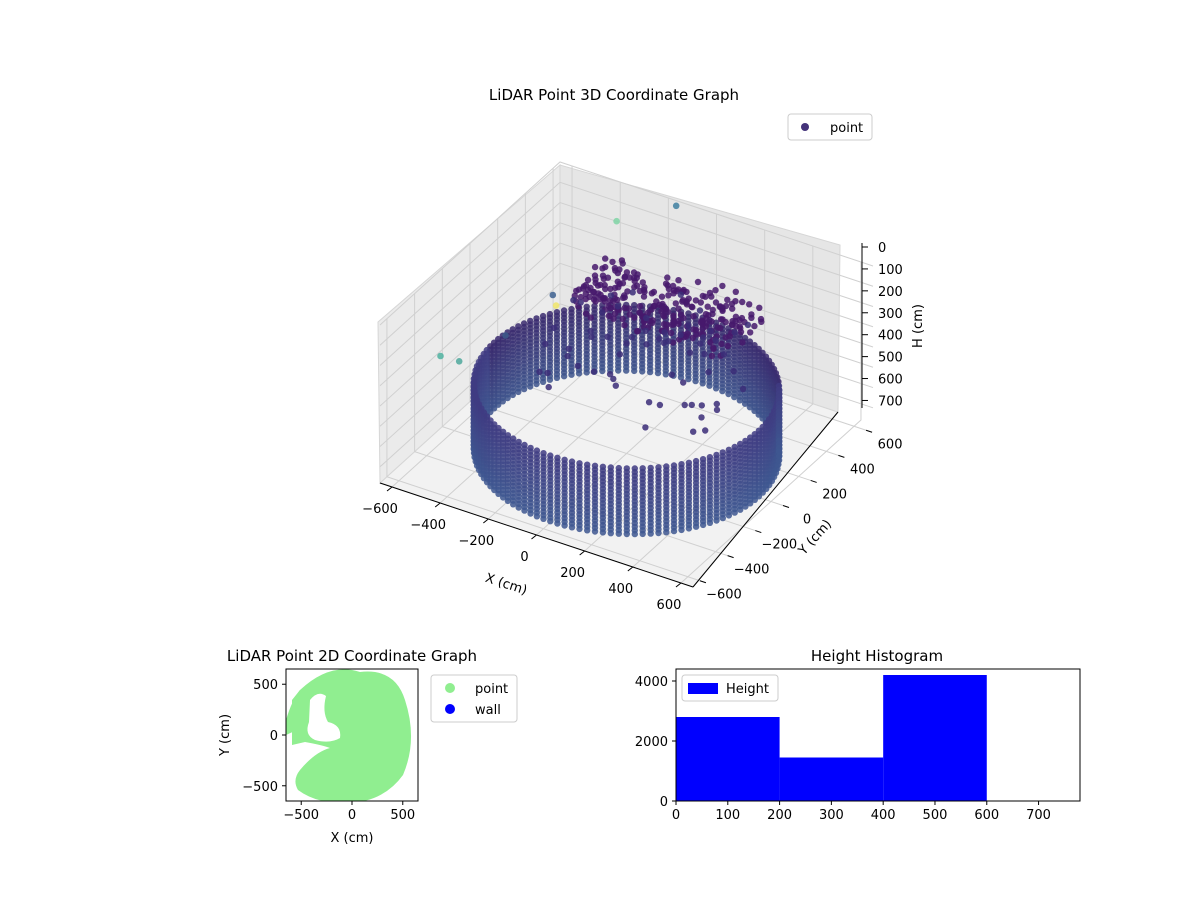  I want to click on x-tick-label: 200, so click(572, 573).